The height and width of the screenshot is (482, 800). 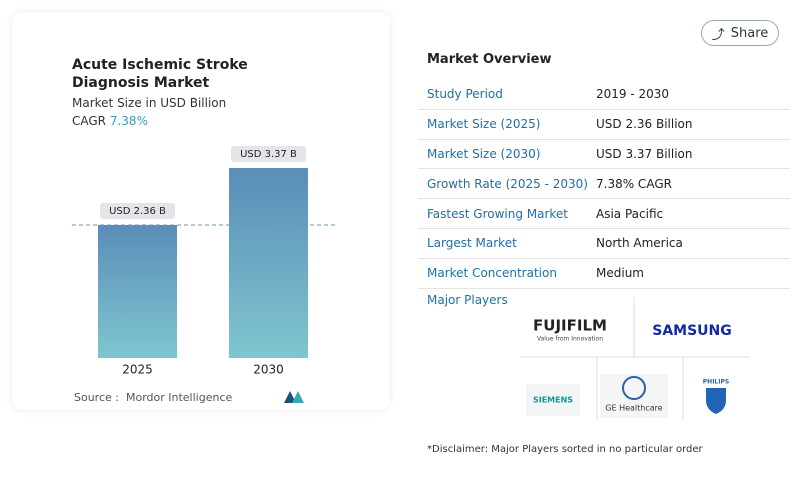 What do you see at coordinates (498, 213) in the screenshot?
I see `overview-label: Fastest Growing Market` at bounding box center [498, 213].